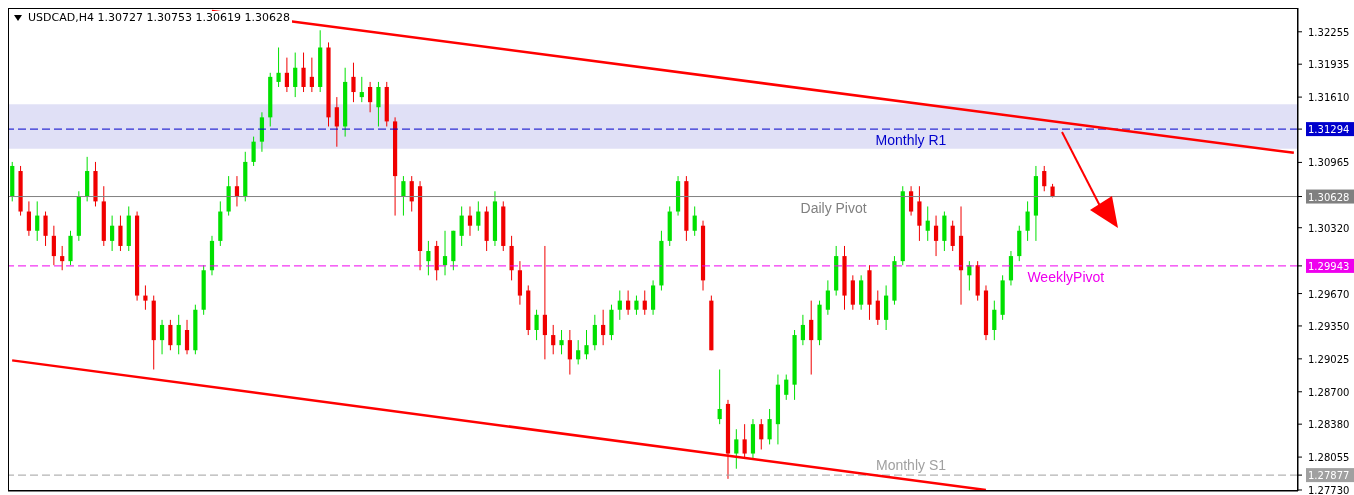 The height and width of the screenshot is (495, 1354). What do you see at coordinates (1329, 359) in the screenshot?
I see `y-tick-label: 1.29025` at bounding box center [1329, 359].